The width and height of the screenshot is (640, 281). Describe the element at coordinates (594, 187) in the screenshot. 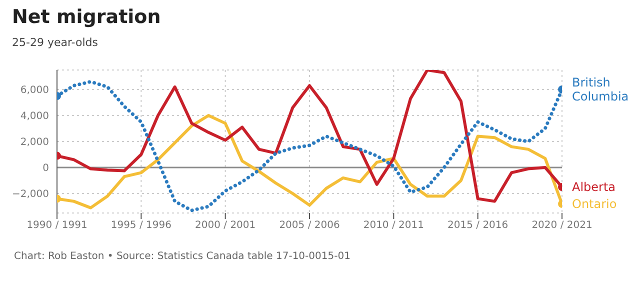

I see `series-label: Alberta` at that location.